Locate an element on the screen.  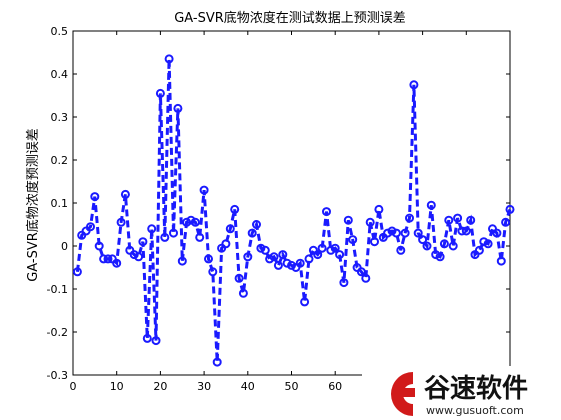
watermark-url: www.gusuoft.com is located at coordinates (475, 410).